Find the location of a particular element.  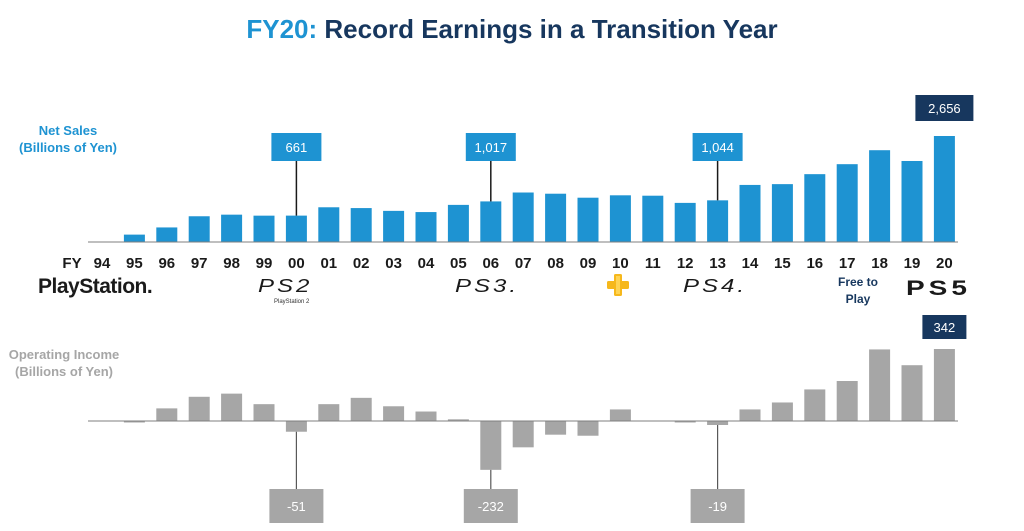

year-tick-label: 97 is located at coordinates (199, 263).